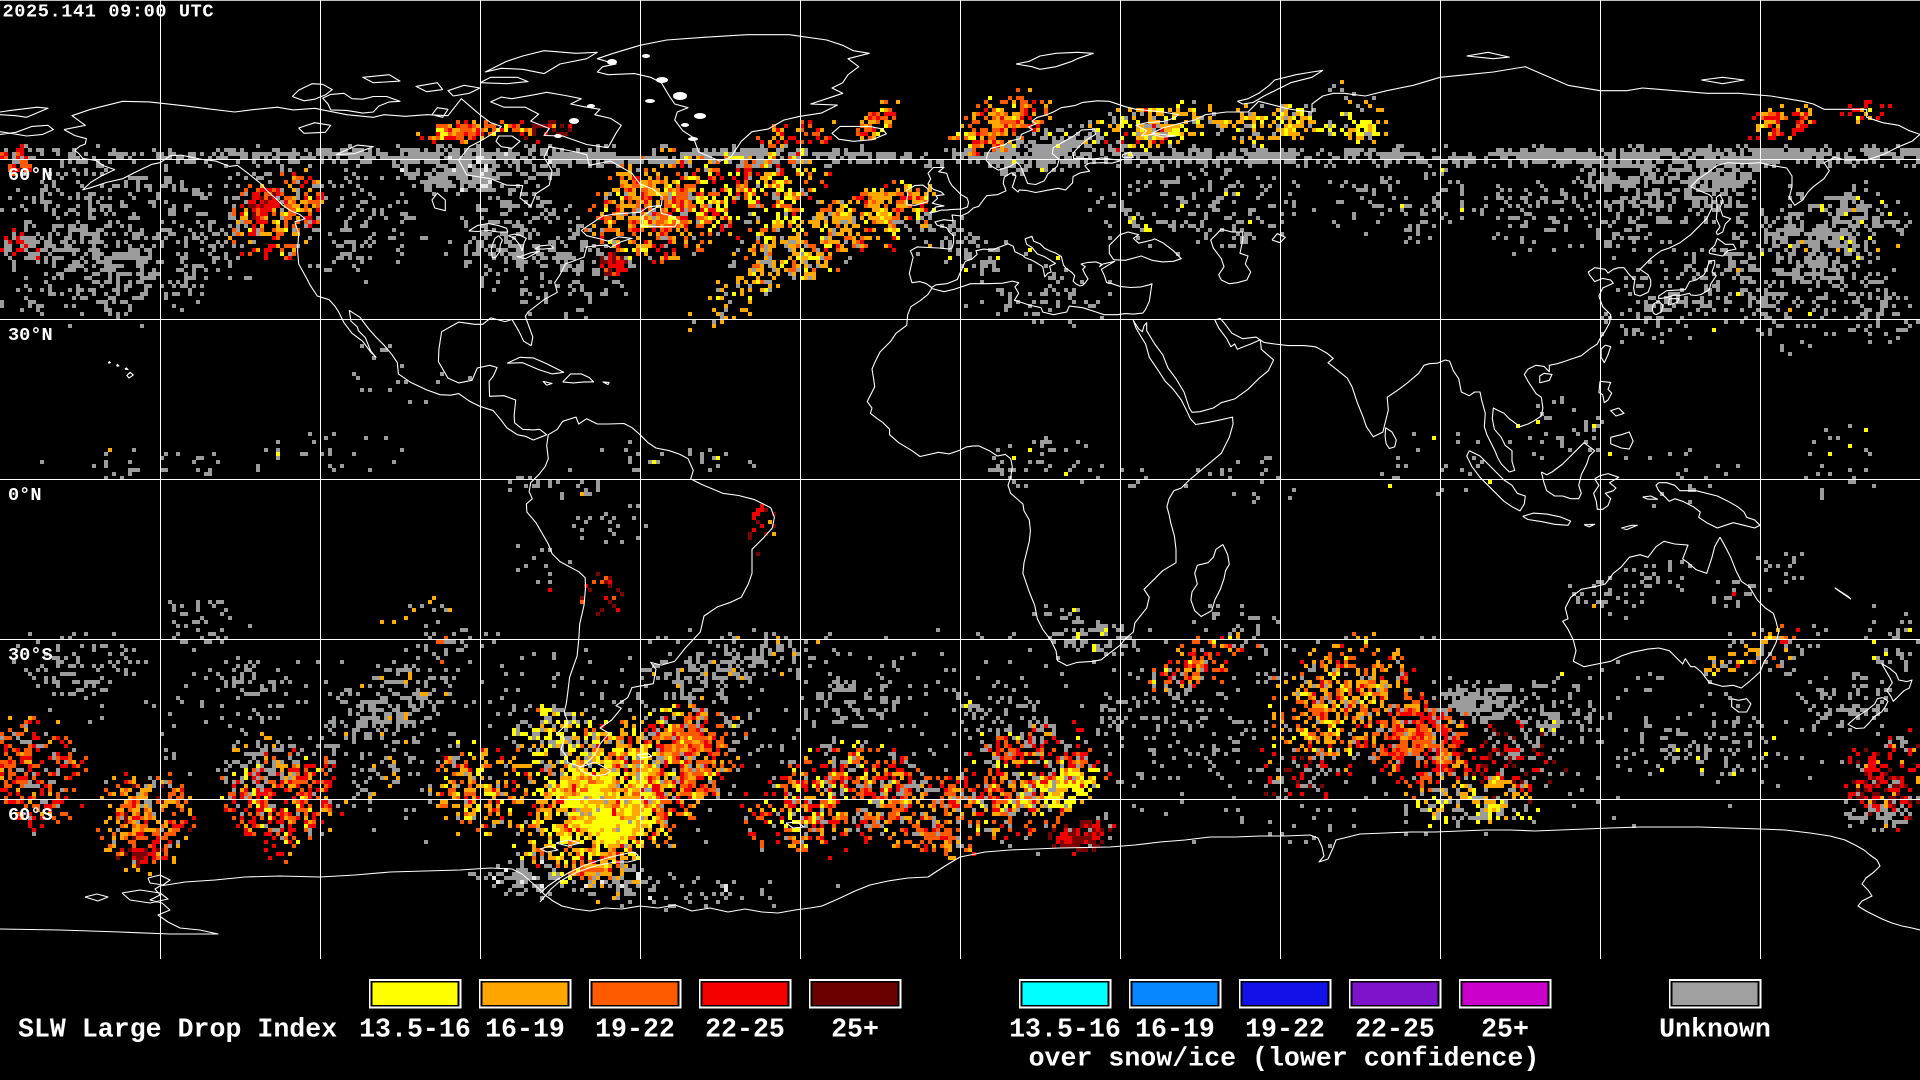  I want to click on svg-text: SLW Large Drop Index, so click(177, 1030).